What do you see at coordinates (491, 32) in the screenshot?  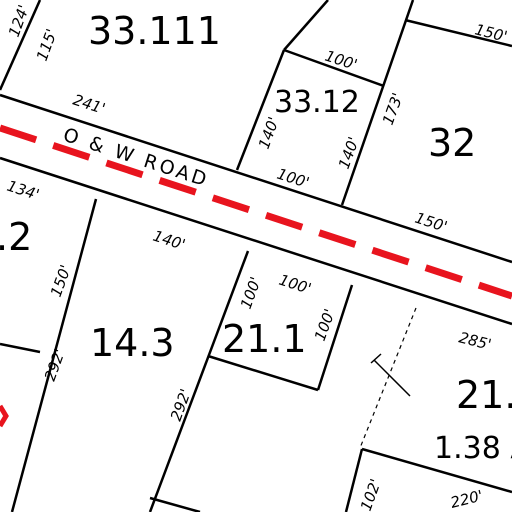 I see `dimension-label: 150'` at bounding box center [491, 32].